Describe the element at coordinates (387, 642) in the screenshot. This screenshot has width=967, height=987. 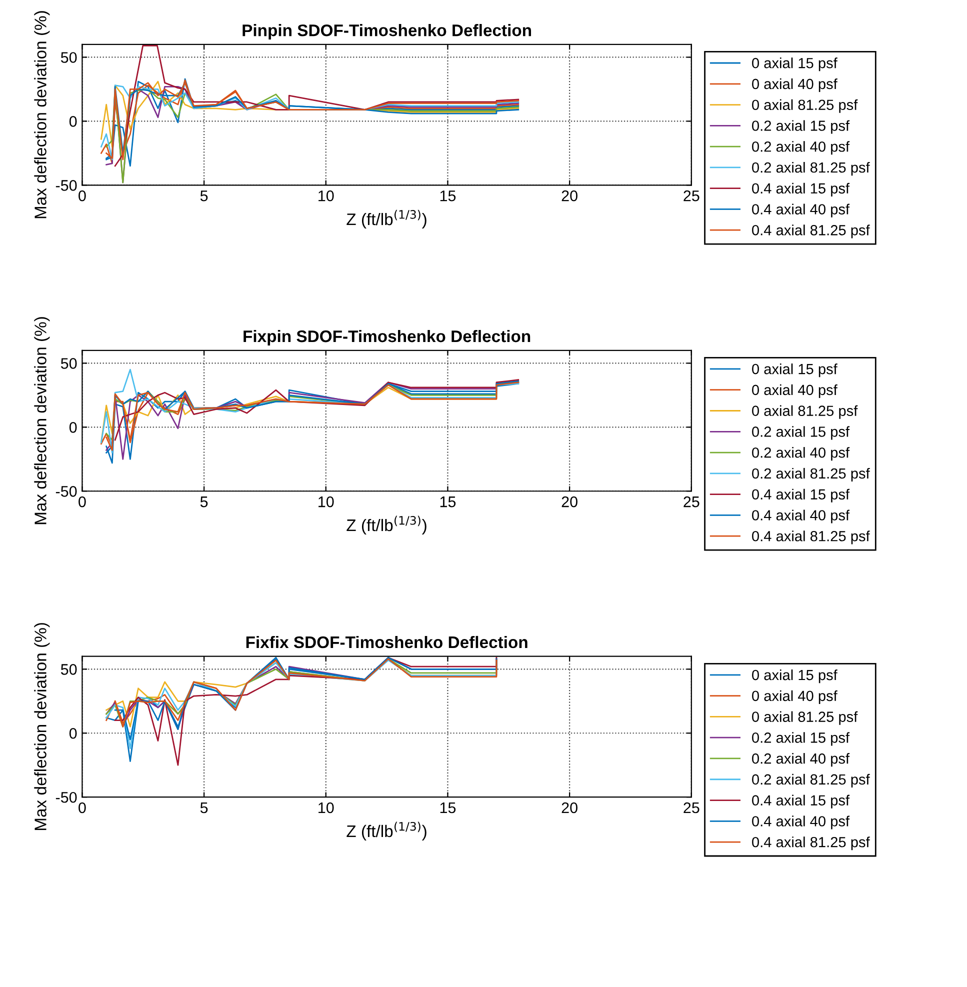
I see `chart-title: Fixfix SDOF-Timoshenko Deflection` at that location.